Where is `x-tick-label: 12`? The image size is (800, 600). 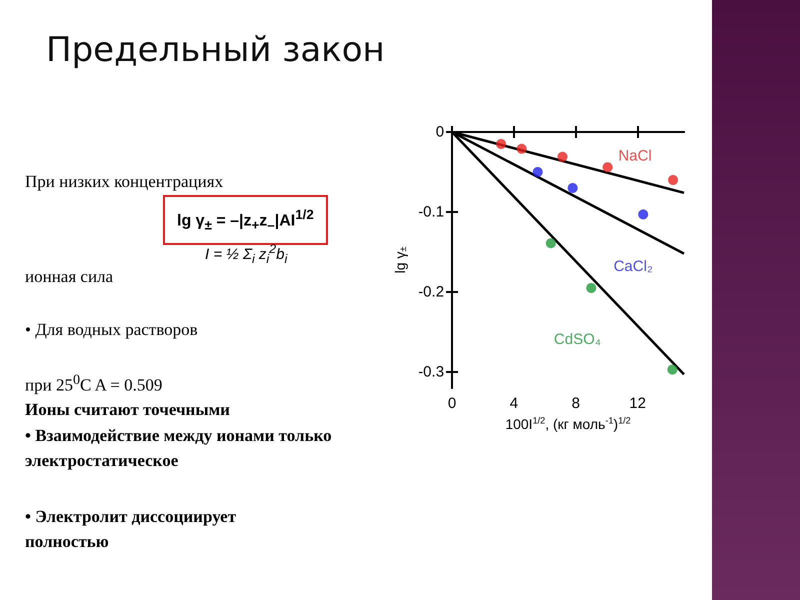
x-tick-label: 12 is located at coordinates (637, 403).